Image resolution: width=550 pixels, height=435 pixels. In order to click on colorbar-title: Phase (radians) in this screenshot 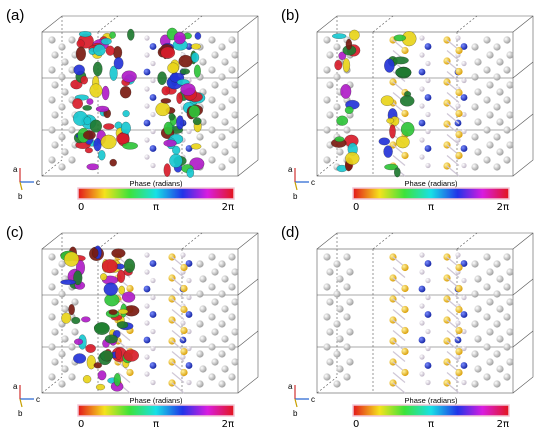, I will do `click(431, 400)`.